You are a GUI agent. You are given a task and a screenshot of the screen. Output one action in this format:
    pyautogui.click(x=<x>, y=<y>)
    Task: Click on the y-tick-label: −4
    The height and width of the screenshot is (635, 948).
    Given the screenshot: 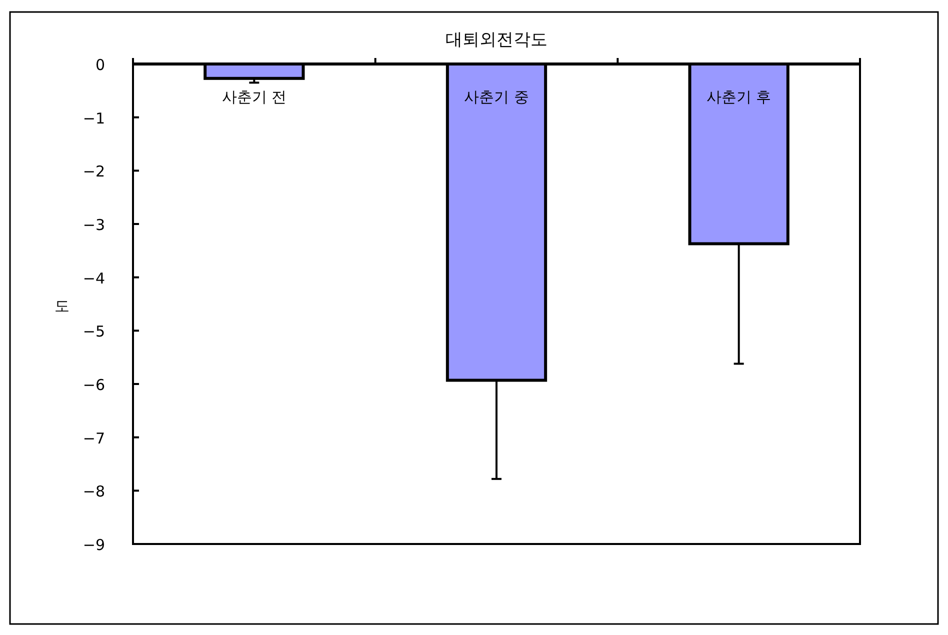 What is the action you would take?
    pyautogui.click(x=93, y=278)
    